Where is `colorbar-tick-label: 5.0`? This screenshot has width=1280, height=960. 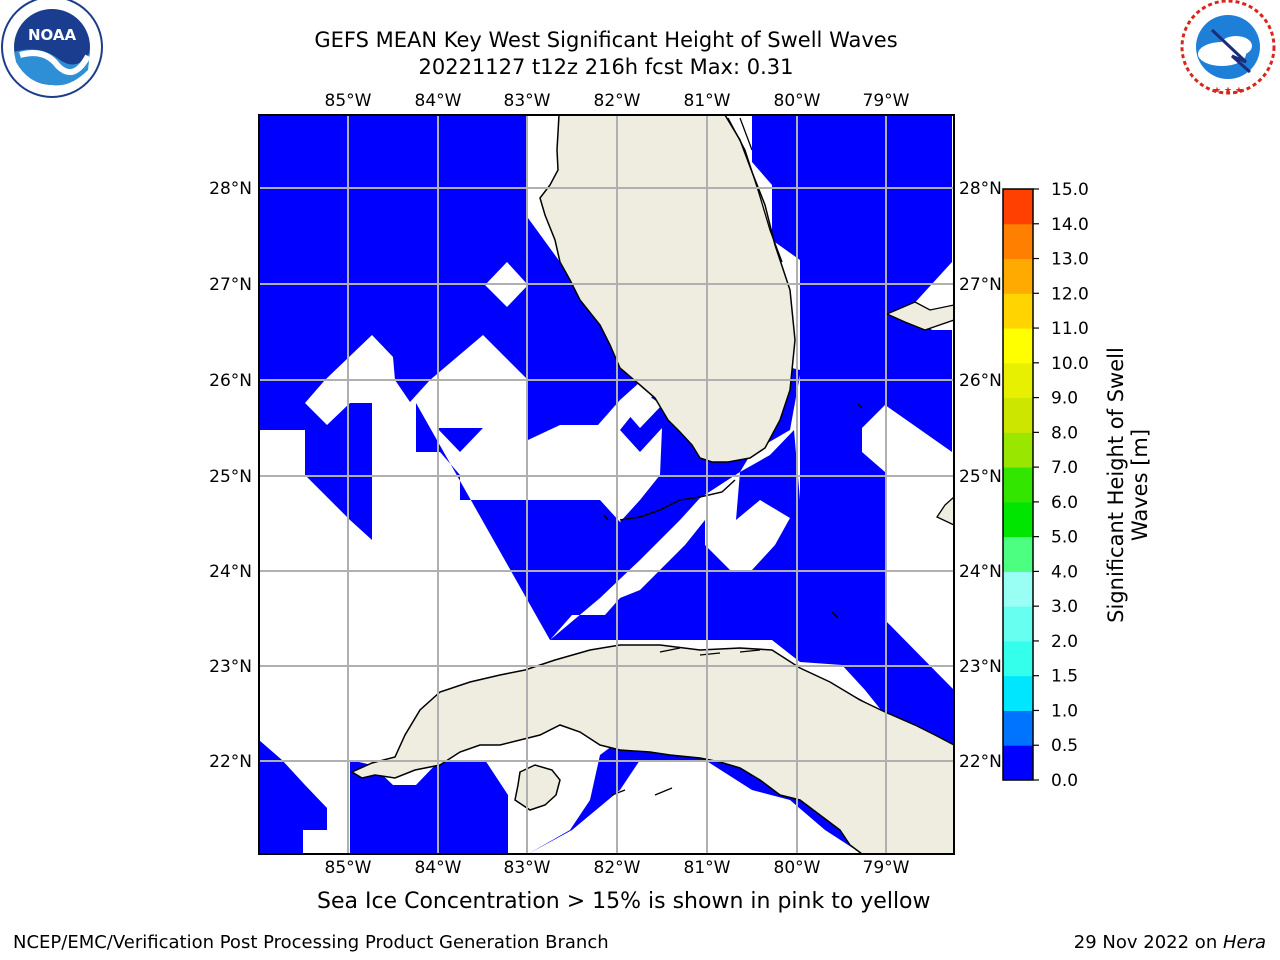 colorbar-tick-label: 5.0 is located at coordinates (1064, 538).